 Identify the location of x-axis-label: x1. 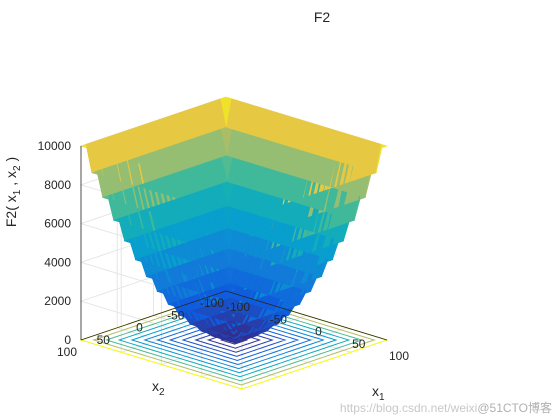
(378, 393).